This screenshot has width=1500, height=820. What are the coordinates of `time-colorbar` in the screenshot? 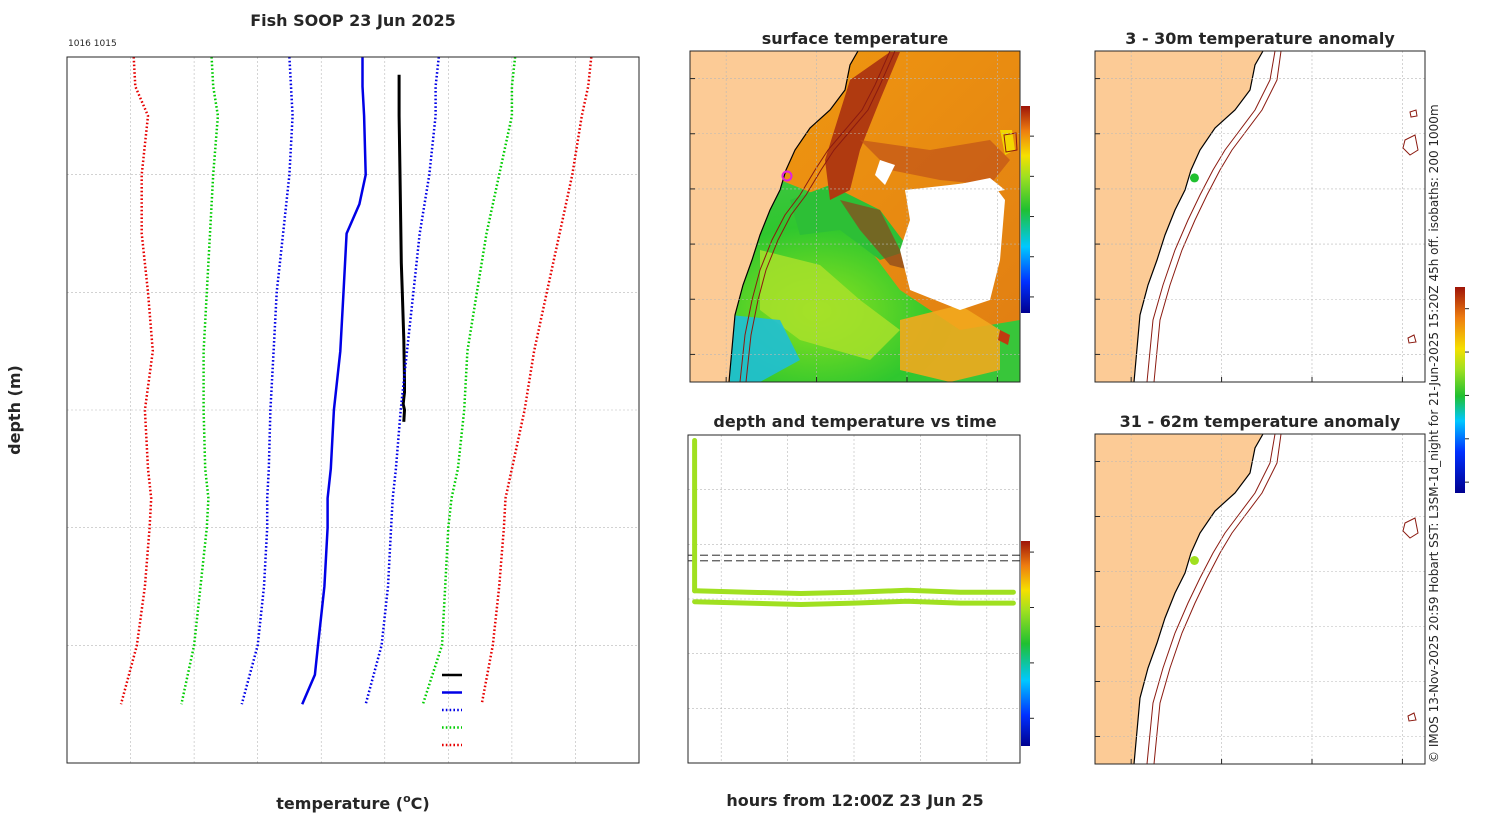 It's located at (1025, 643).